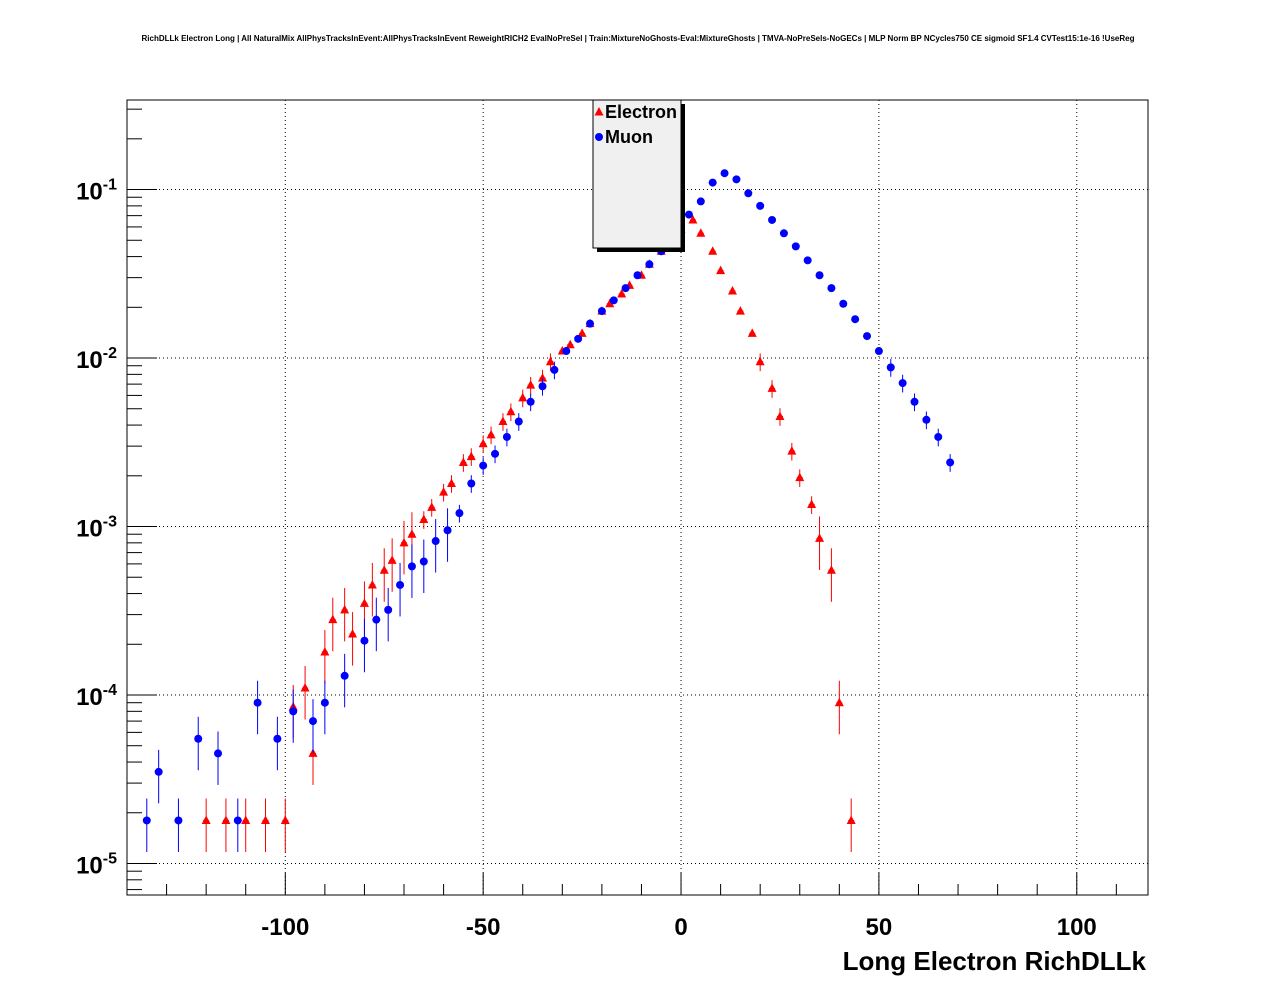 Image resolution: width=1276 pixels, height=996 pixels. I want to click on x-tick-label: 50, so click(879, 927).